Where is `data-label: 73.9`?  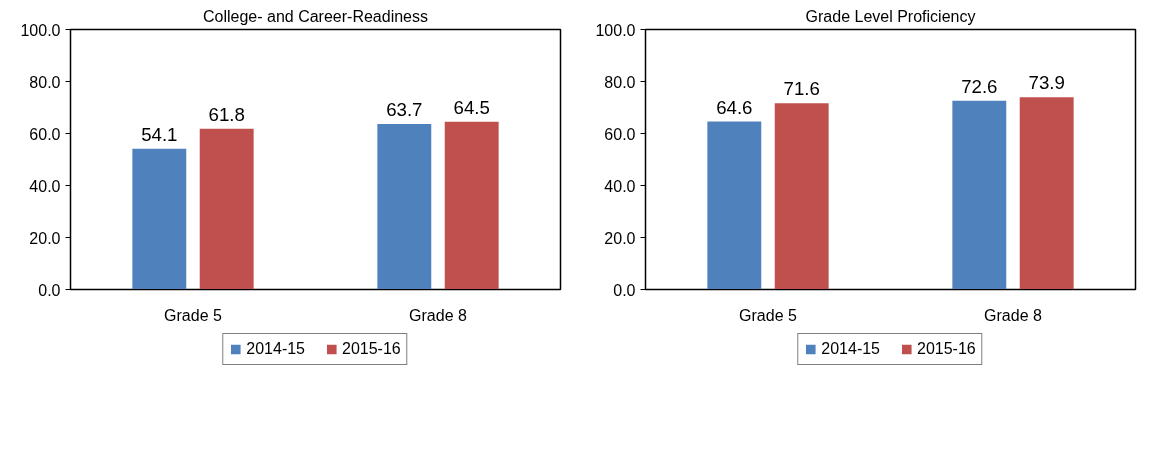
data-label: 73.9 is located at coordinates (1046, 83).